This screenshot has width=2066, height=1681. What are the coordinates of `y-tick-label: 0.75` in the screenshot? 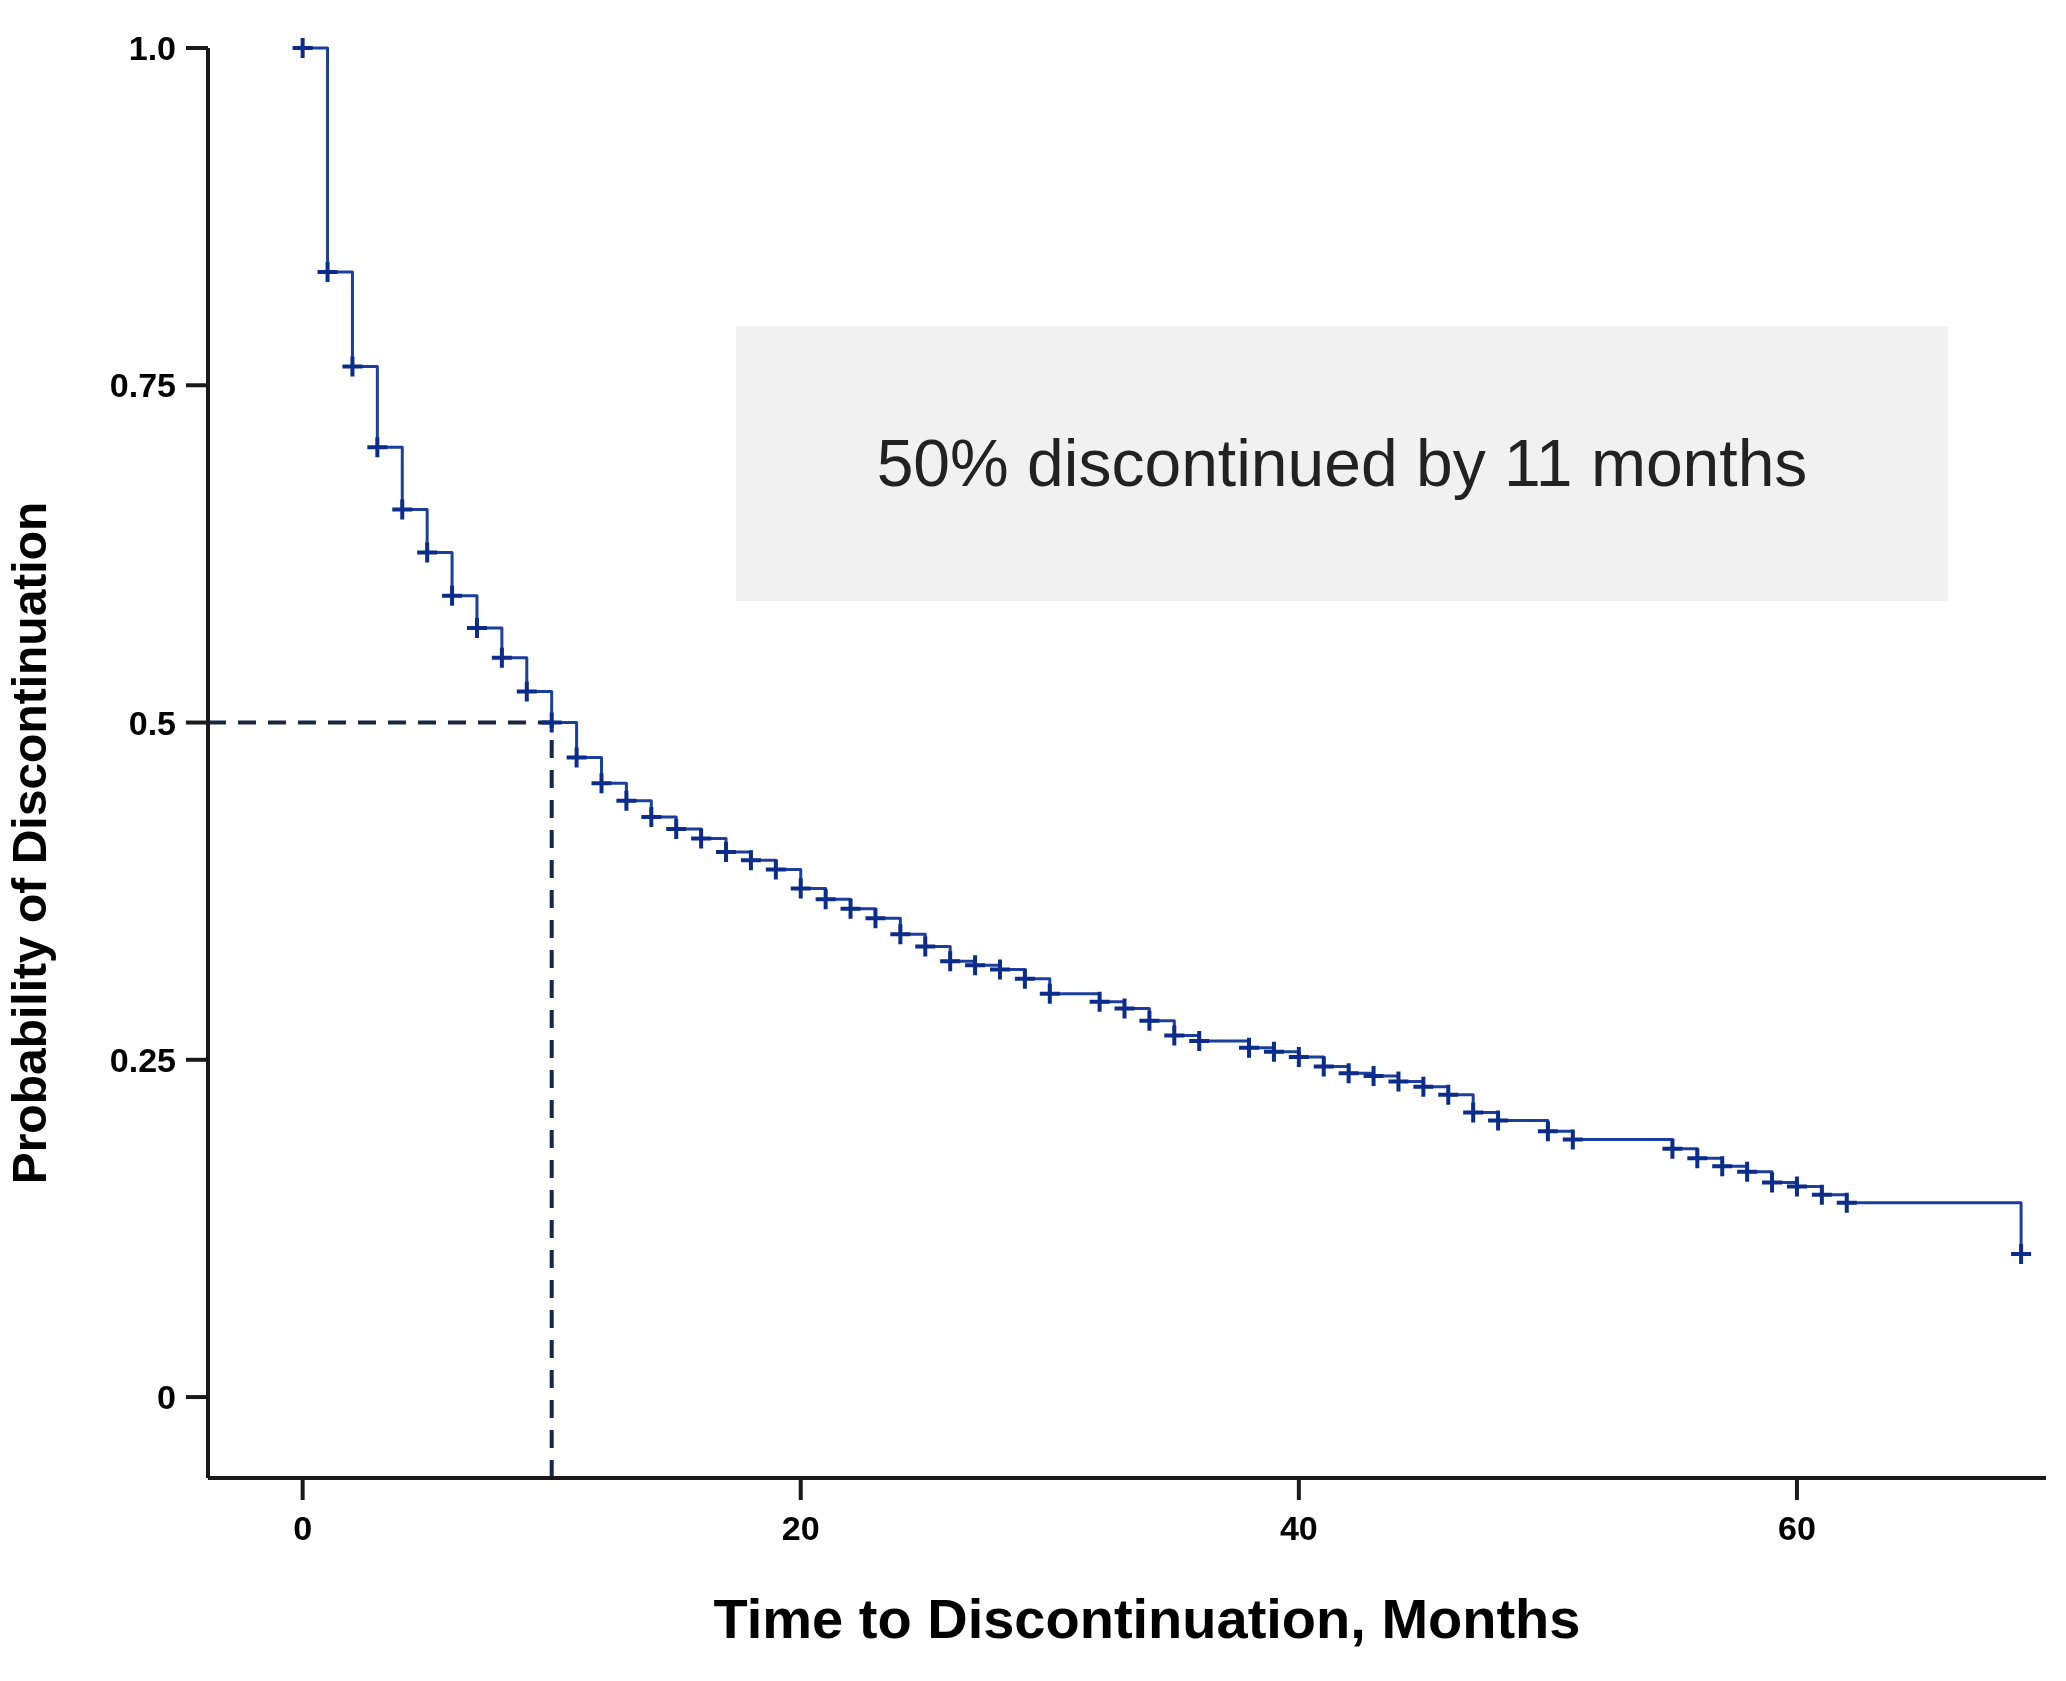 It's located at (142, 385).